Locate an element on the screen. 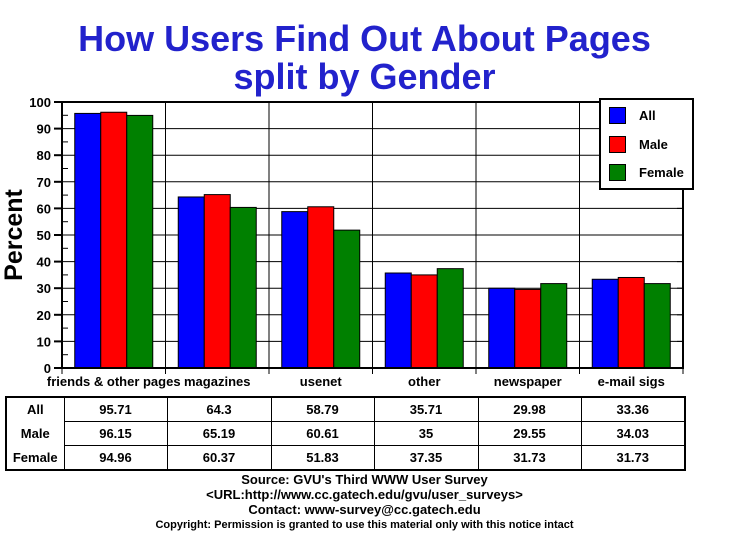  legend-swatch-all is located at coordinates (617, 115).